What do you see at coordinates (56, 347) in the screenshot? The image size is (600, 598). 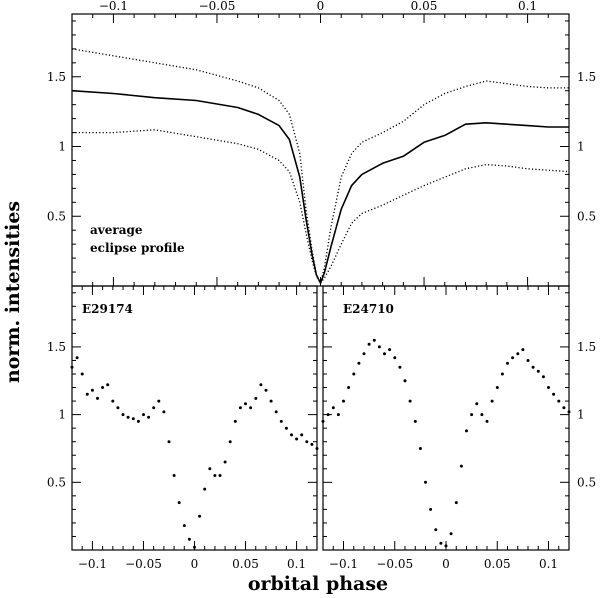 I see `bottom-left-ytick-label-left: 1.5` at bounding box center [56, 347].